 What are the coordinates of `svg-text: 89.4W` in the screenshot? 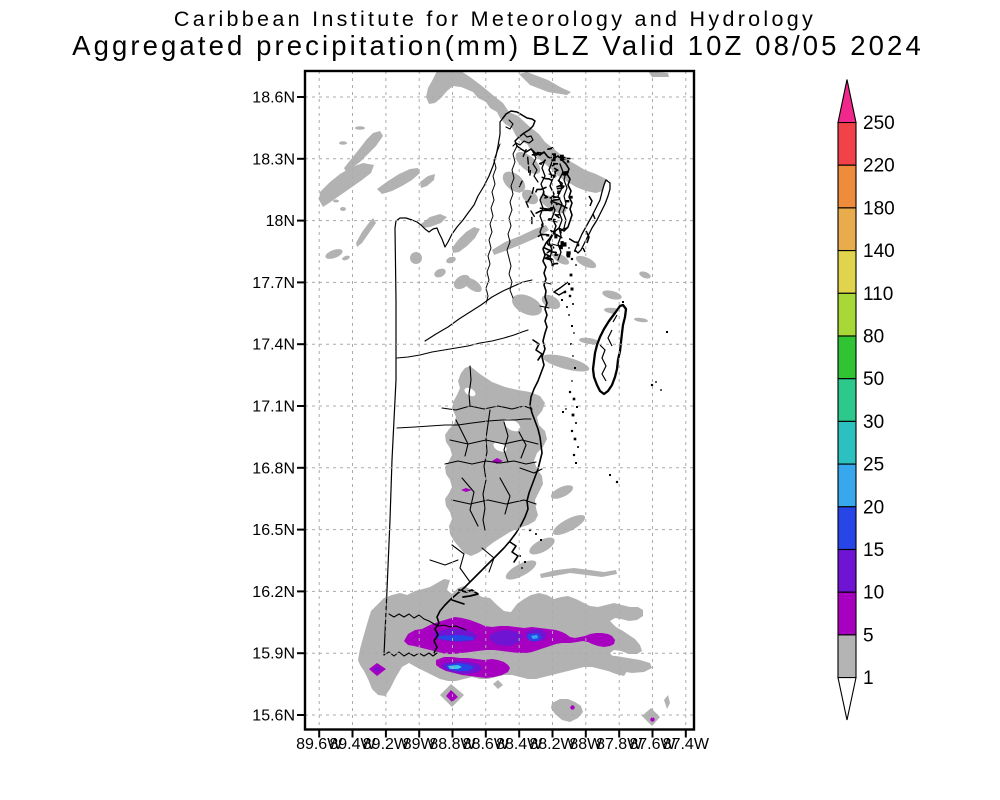 It's located at (352, 744).